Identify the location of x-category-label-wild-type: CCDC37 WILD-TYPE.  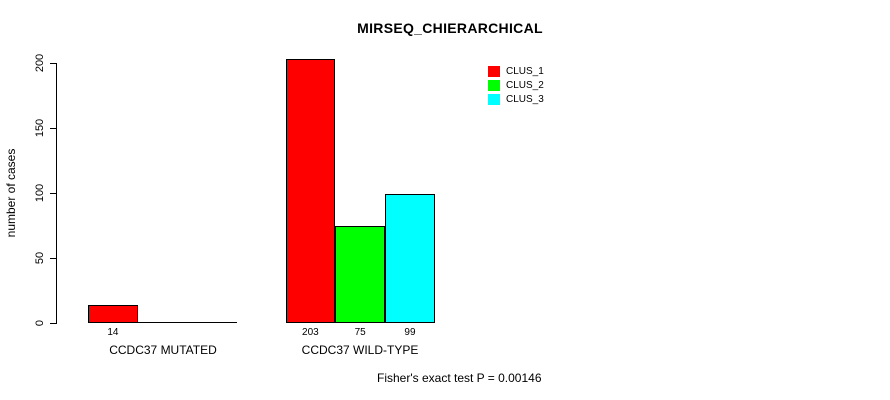
(360, 350).